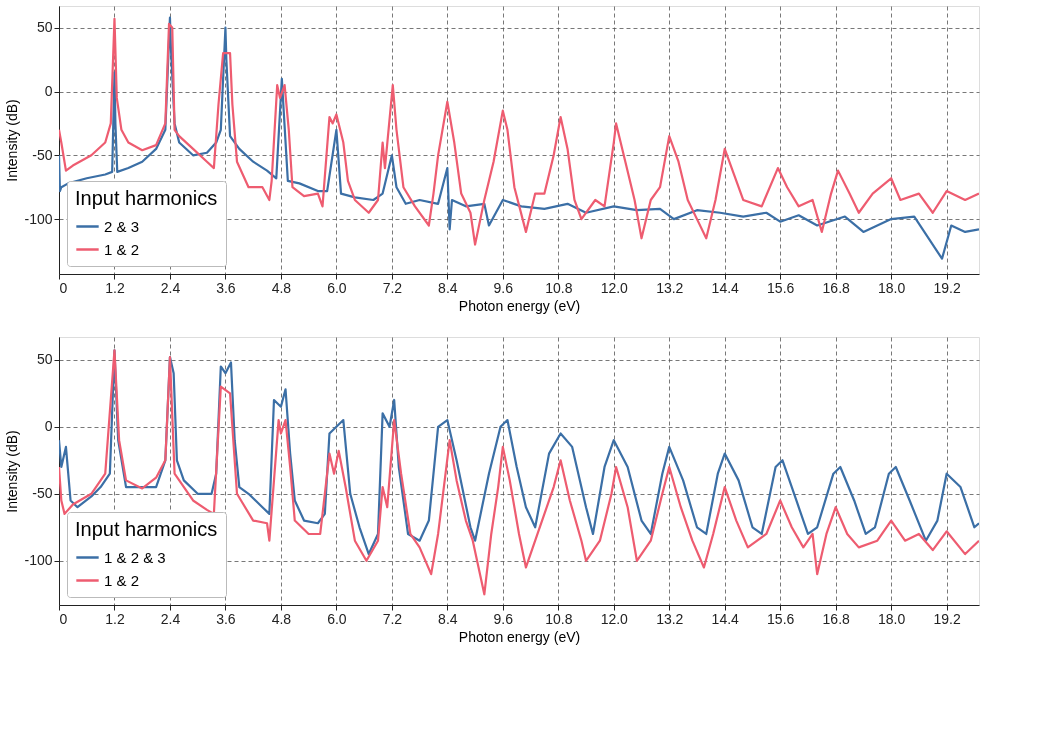 This screenshot has height=751, width=1037. Describe the element at coordinates (135, 557) in the screenshot. I see `legend-label: 1 & 2 & 3` at that location.